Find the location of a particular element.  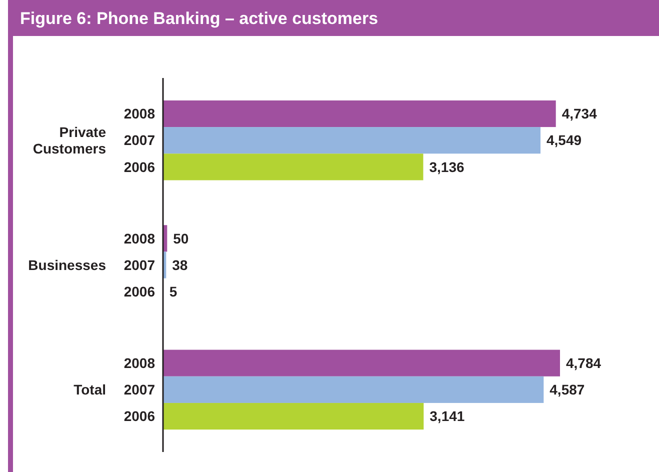

series-label: 2006 is located at coordinates (140, 166).